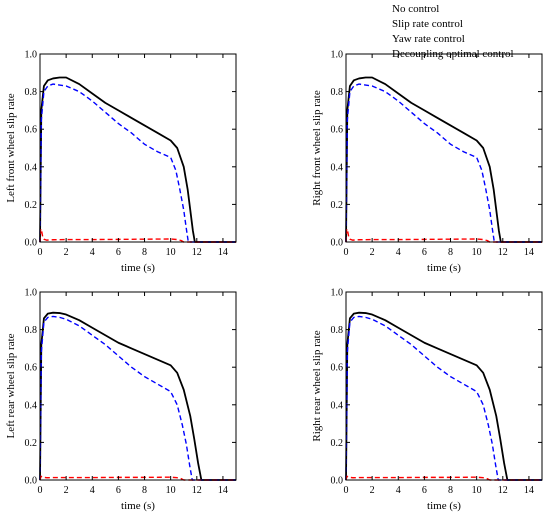  Describe the element at coordinates (427, 24) in the screenshot. I see `legend-label-slip-rate-control: Slip rate control` at that location.